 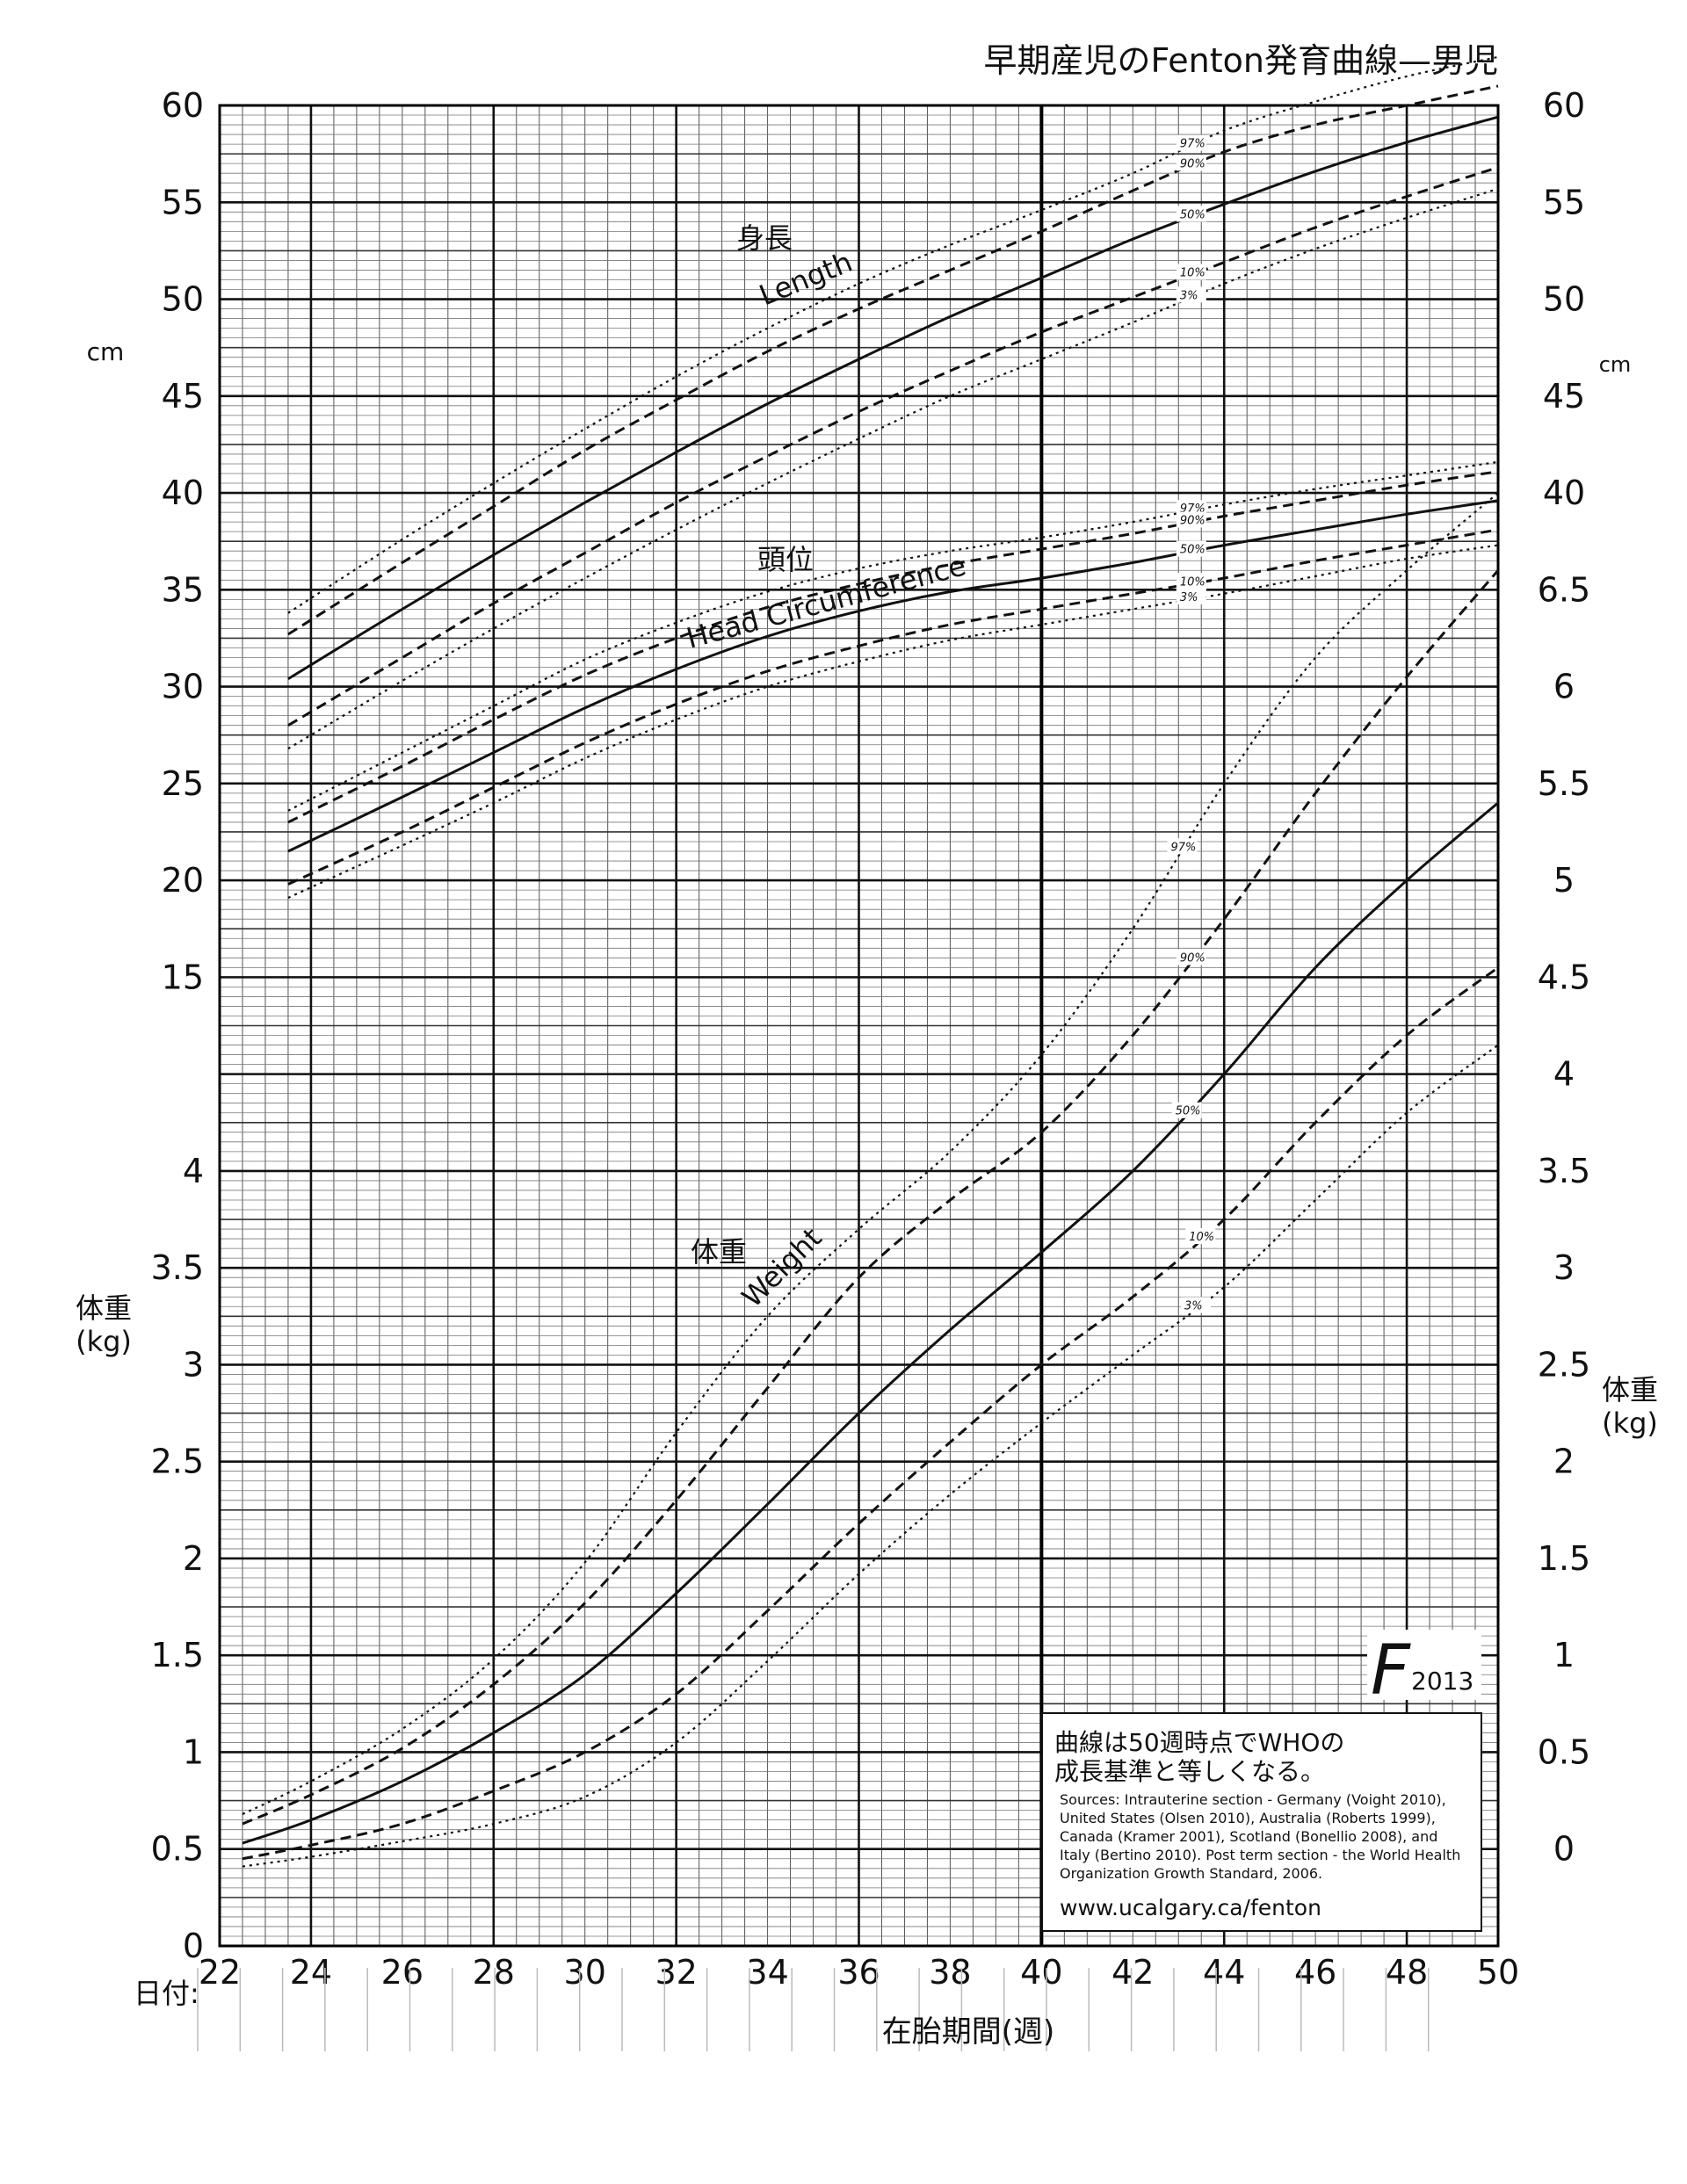 What do you see at coordinates (1564, 1751) in the screenshot?
I see `right-tick-label: 0.5` at bounding box center [1564, 1751].